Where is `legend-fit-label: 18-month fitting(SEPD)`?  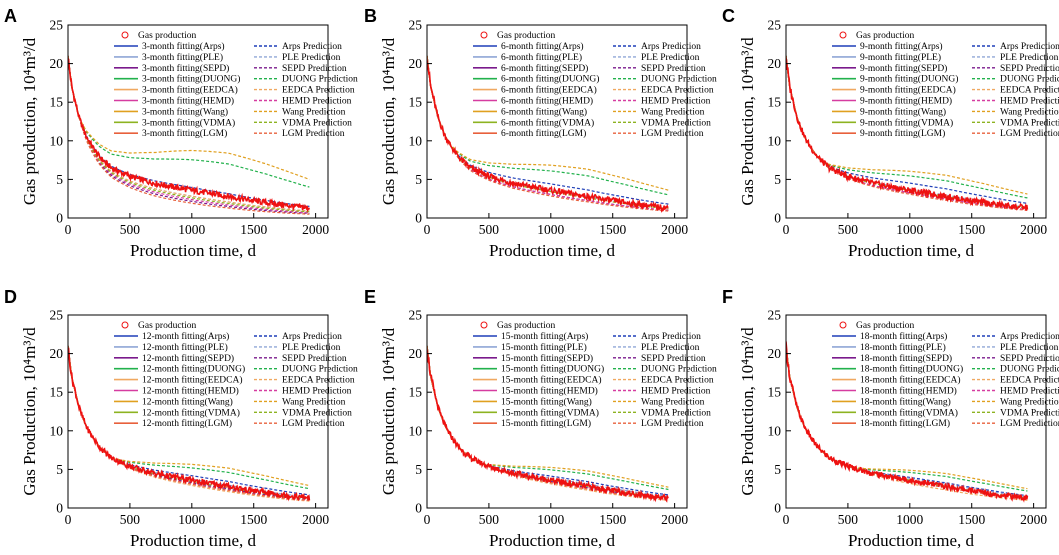
legend-fit-label: 18-month fitting(SEPD) is located at coordinates (906, 358).